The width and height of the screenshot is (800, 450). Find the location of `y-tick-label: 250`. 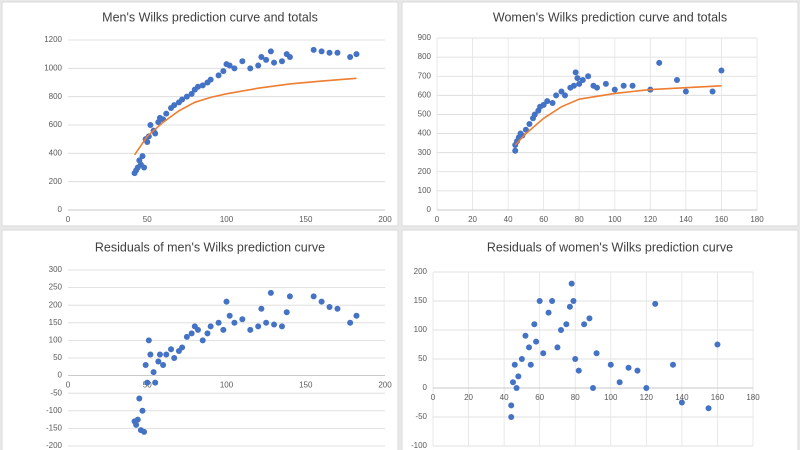

y-tick-label: 250 is located at coordinates (56, 287).